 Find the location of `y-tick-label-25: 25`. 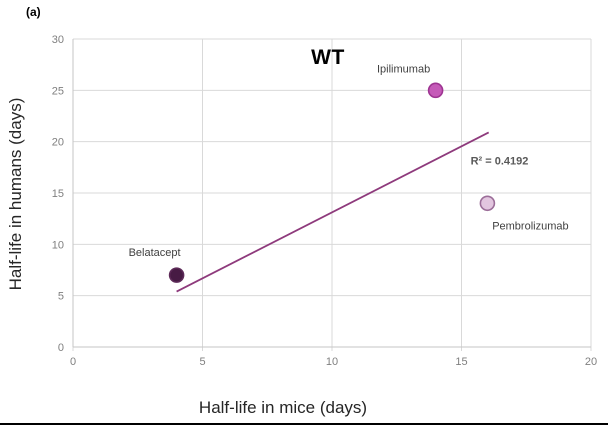

y-tick-label-25: 25 is located at coordinates (58, 91).